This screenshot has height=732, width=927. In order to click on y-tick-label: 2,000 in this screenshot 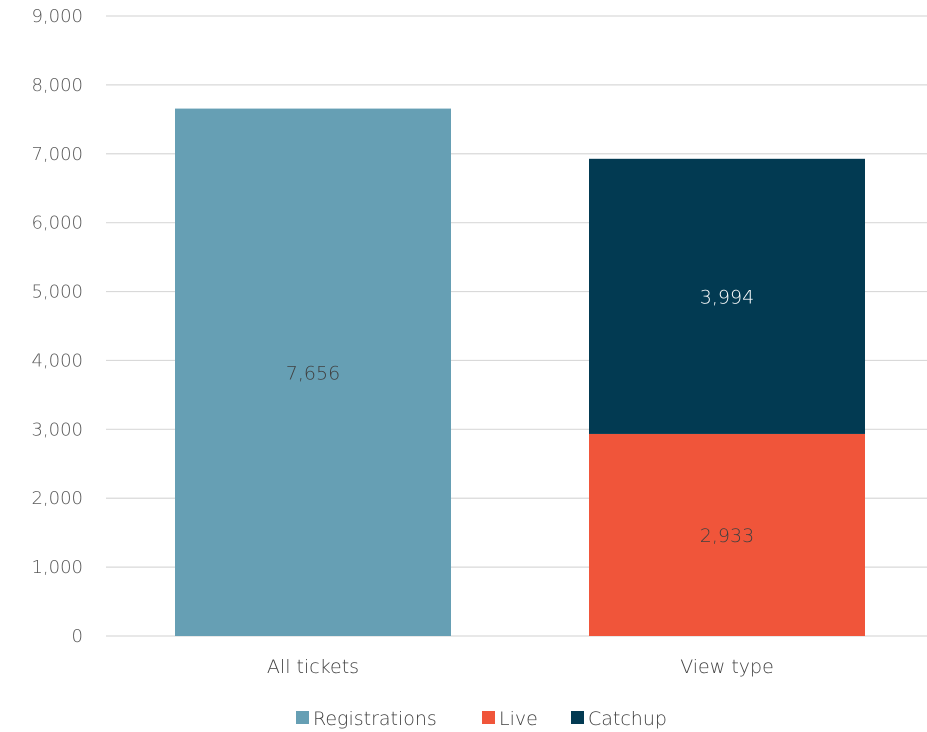, I will do `click(57, 498)`.